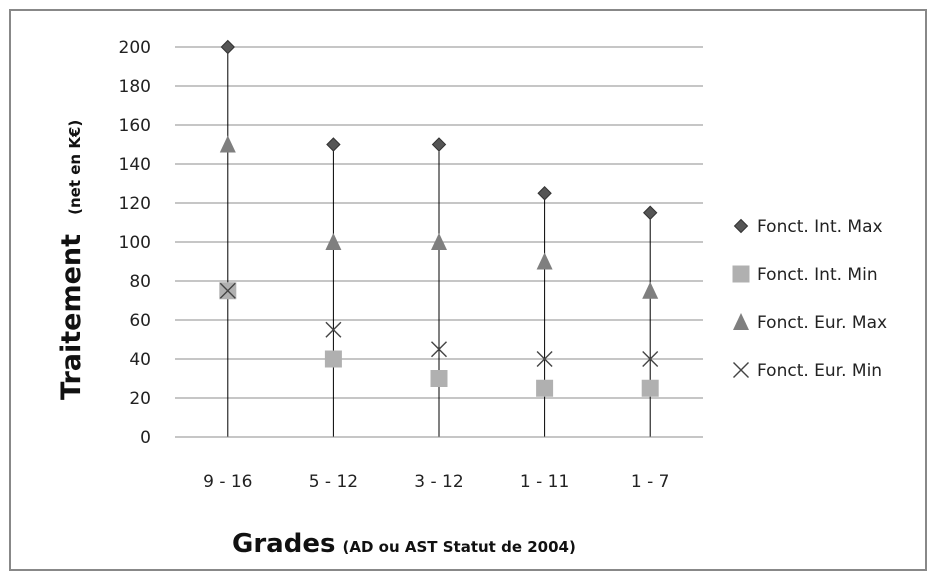 The width and height of the screenshot is (936, 580). Describe the element at coordinates (817, 275) in the screenshot. I see `legend-label: Fonct. Int. Min` at that location.